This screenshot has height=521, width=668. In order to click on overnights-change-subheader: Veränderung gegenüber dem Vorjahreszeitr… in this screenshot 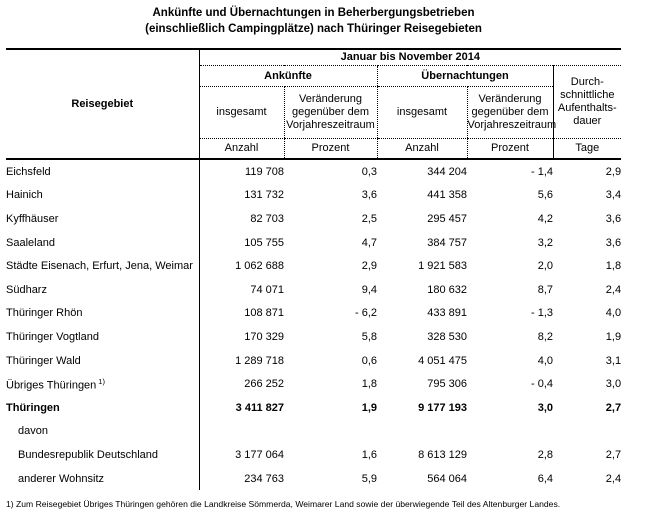, I will do `click(511, 112)`.